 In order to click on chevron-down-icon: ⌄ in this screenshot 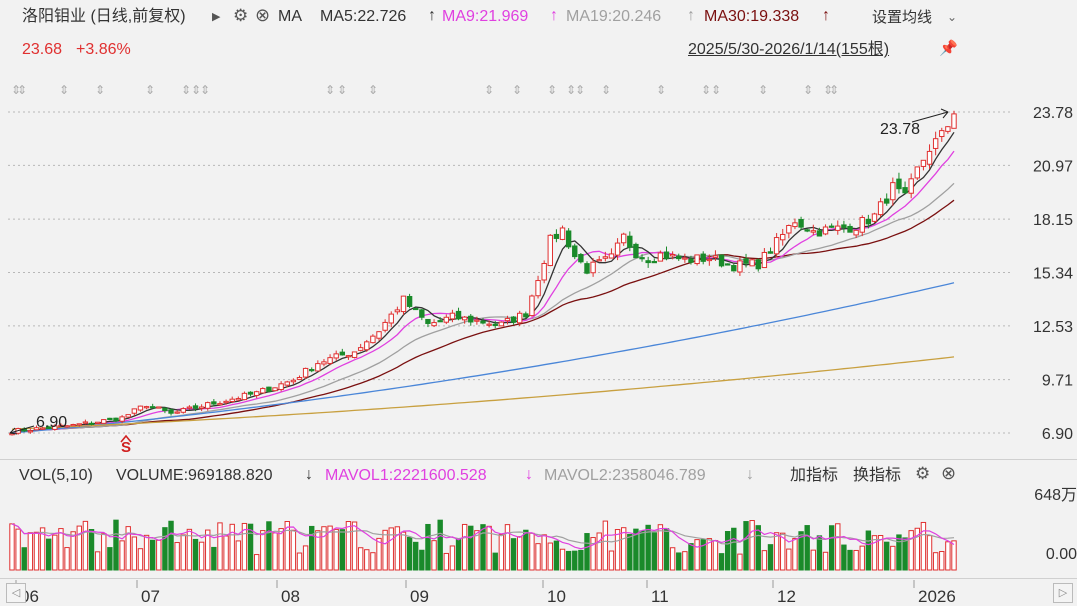, I will do `click(952, 17)`.